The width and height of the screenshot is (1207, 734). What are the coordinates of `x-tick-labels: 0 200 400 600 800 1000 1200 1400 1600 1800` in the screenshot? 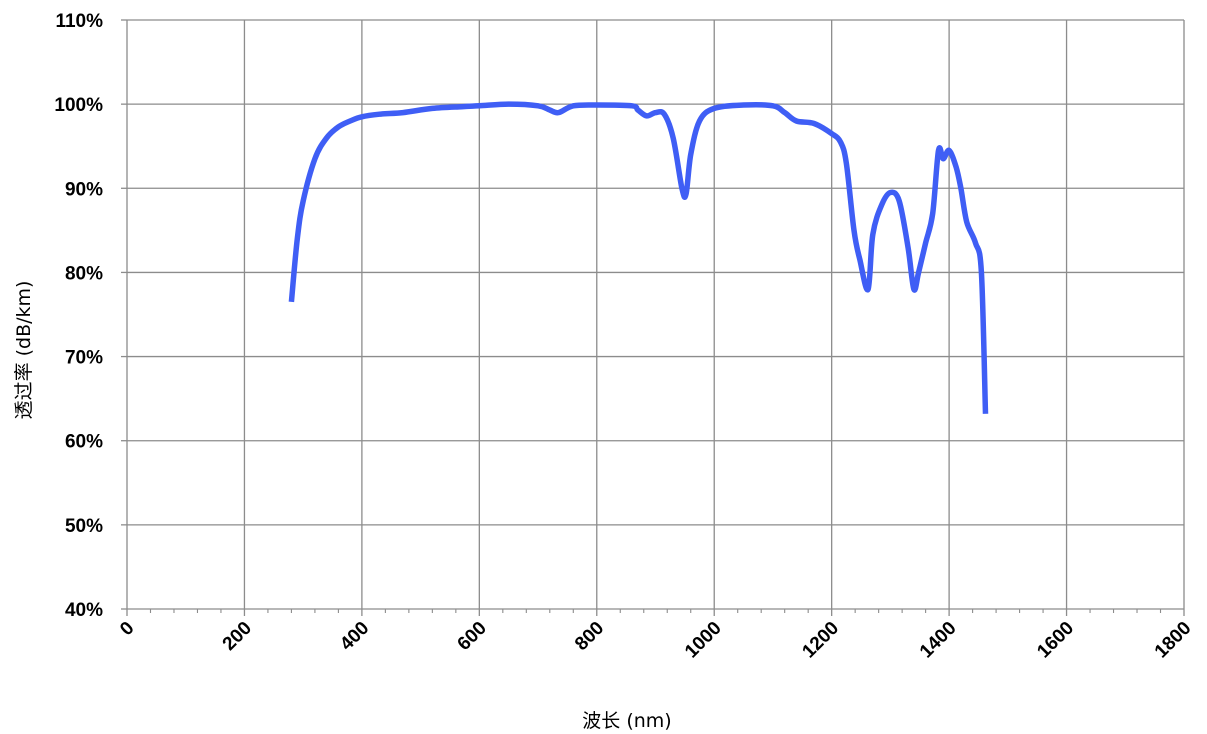 It's located at (655, 640).